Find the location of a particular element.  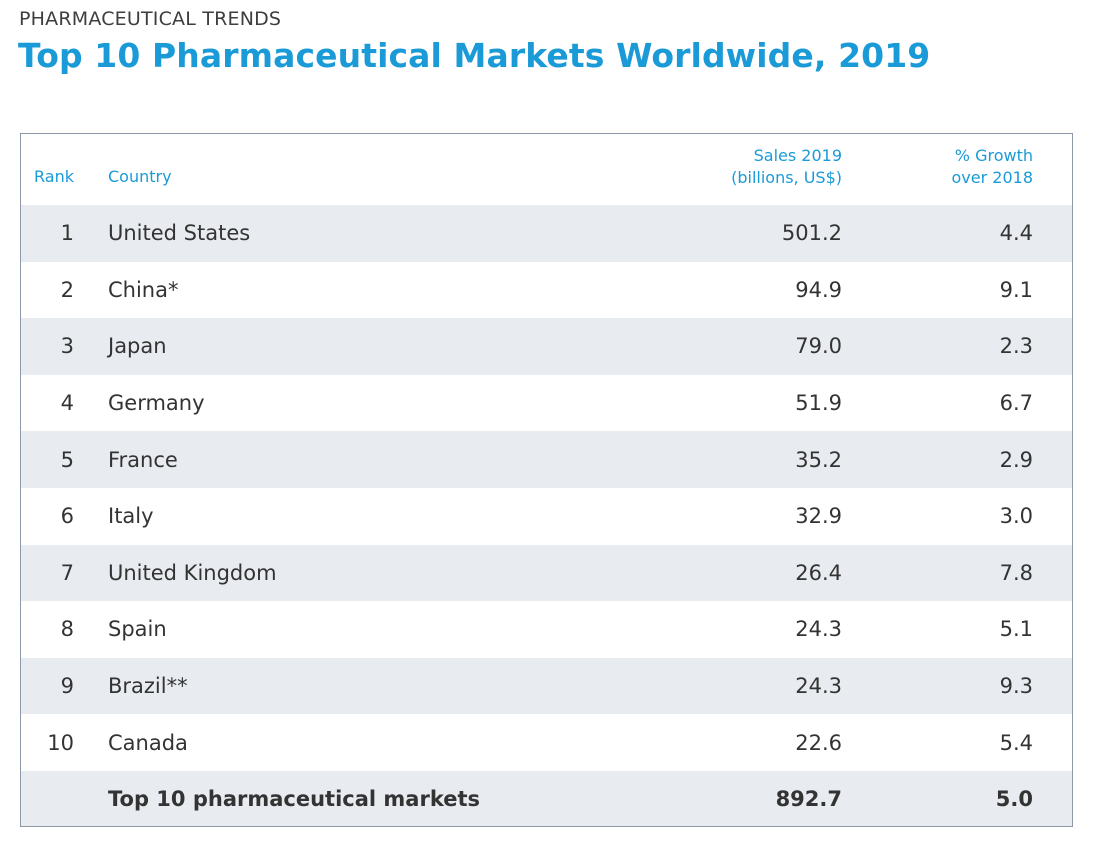

section-eyebrow: PHARMACEUTICAL TRENDS is located at coordinates (150, 19).